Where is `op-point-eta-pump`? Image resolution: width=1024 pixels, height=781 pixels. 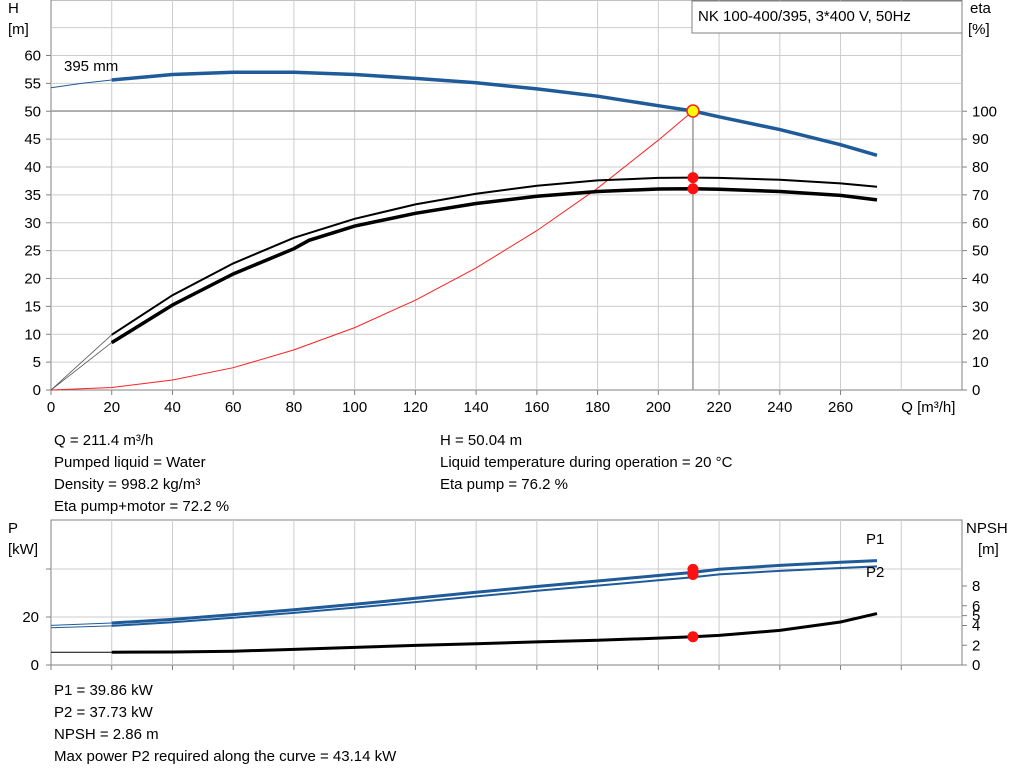 op-point-eta-pump is located at coordinates (693, 178).